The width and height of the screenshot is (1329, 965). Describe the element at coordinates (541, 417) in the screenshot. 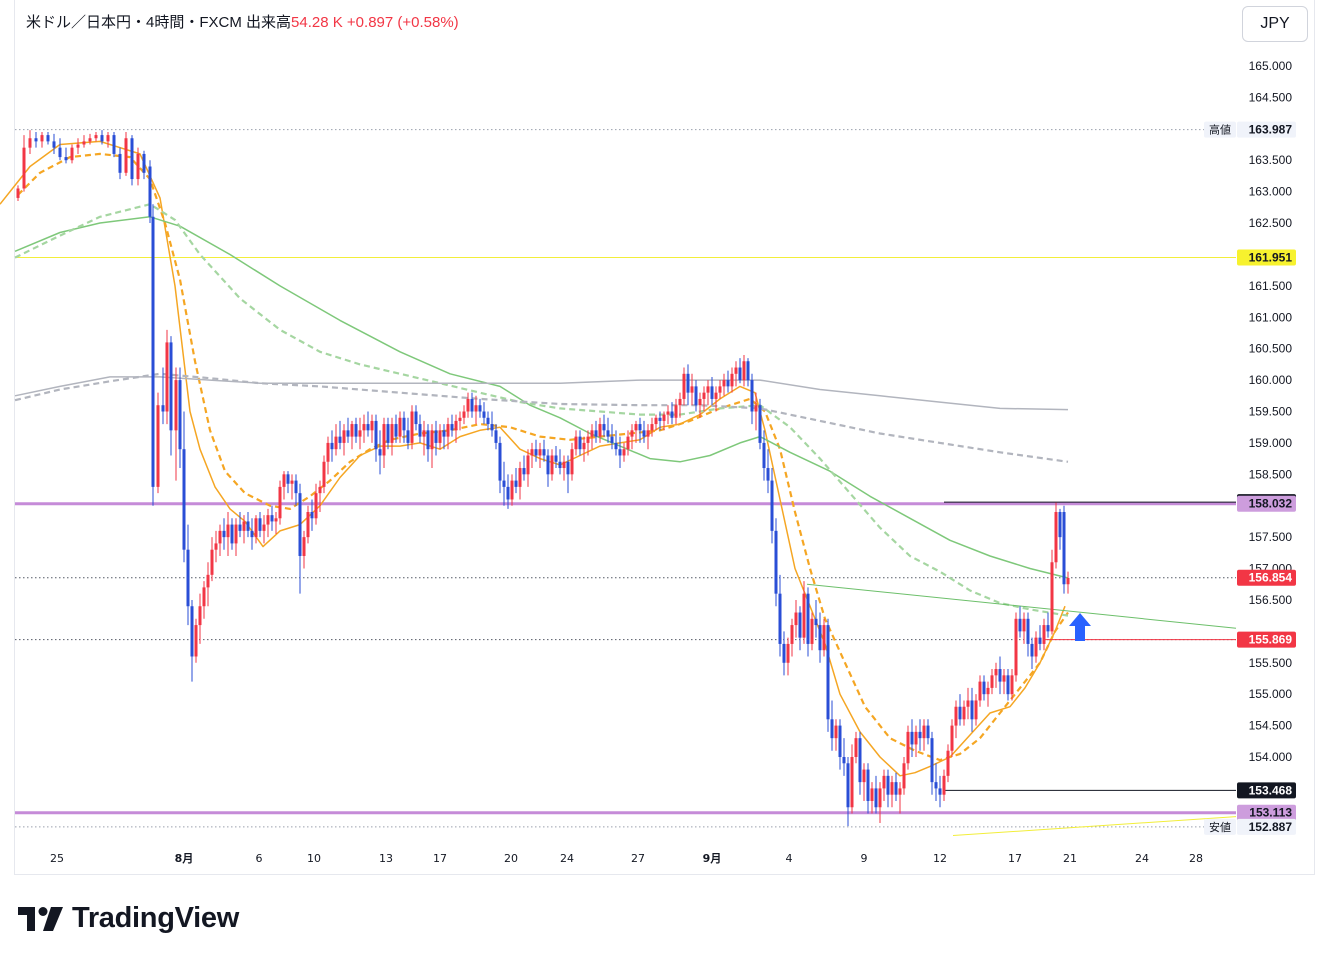

I see `ma-slow-dashed` at that location.